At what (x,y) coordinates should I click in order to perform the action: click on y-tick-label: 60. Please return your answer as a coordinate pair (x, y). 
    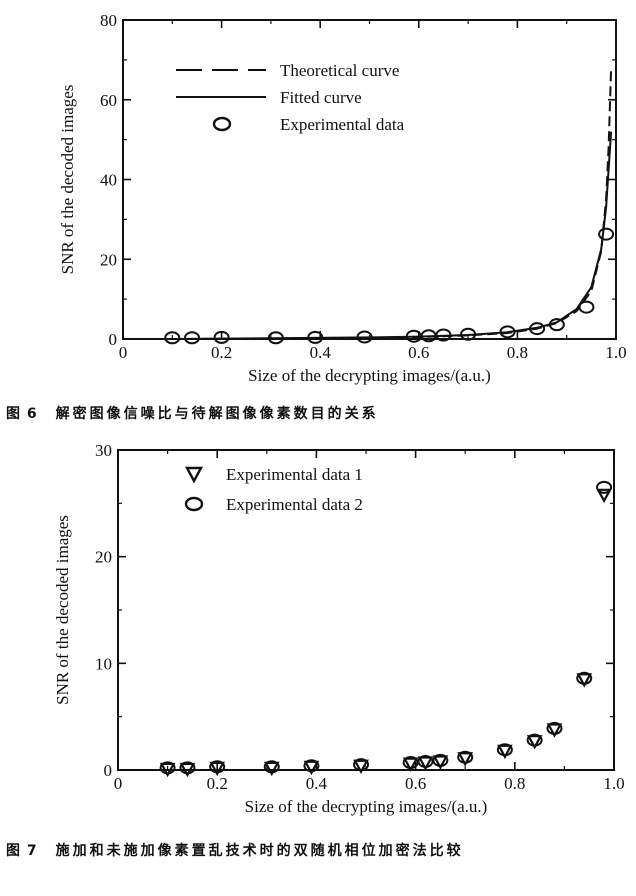
    Looking at the image, I should click on (108, 100).